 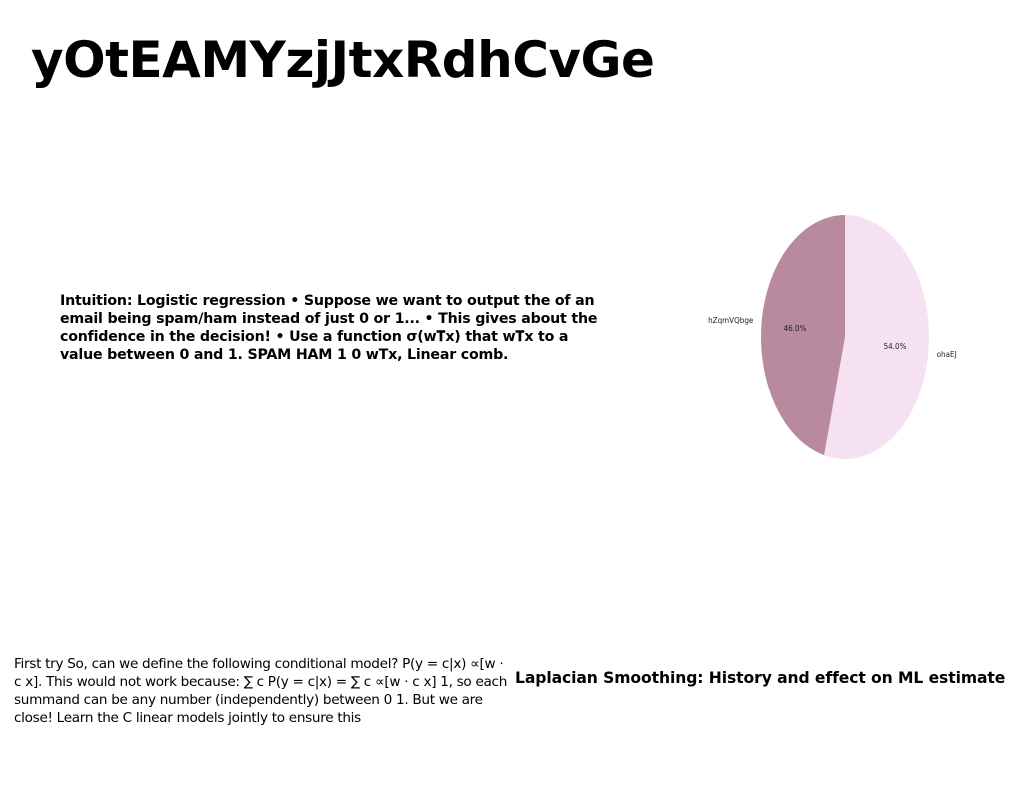 What do you see at coordinates (895, 346) in the screenshot?
I see `pie-pct-label-0: 54.0%` at bounding box center [895, 346].